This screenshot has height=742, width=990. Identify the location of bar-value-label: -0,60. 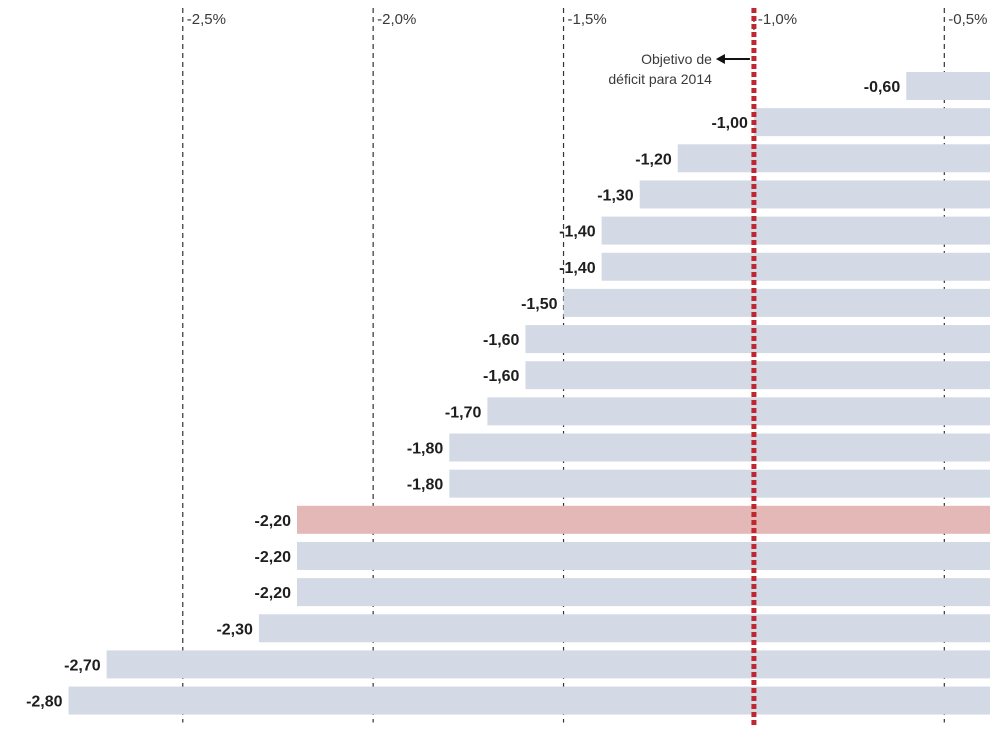
(882, 87).